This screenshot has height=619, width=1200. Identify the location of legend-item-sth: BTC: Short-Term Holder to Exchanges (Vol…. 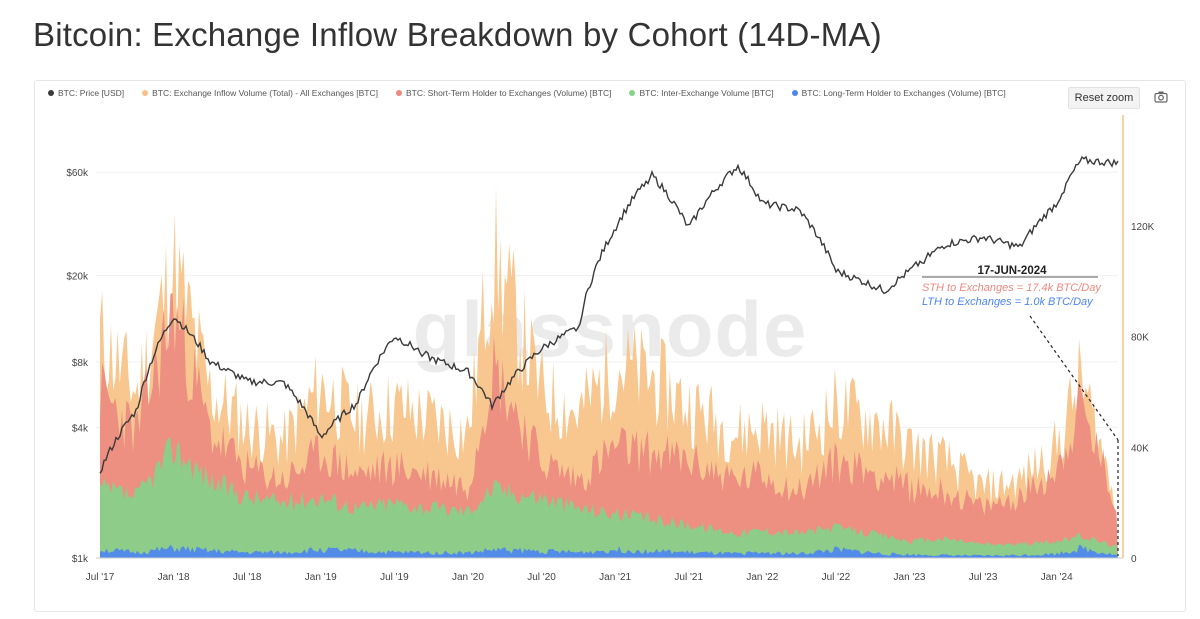
(503, 93).